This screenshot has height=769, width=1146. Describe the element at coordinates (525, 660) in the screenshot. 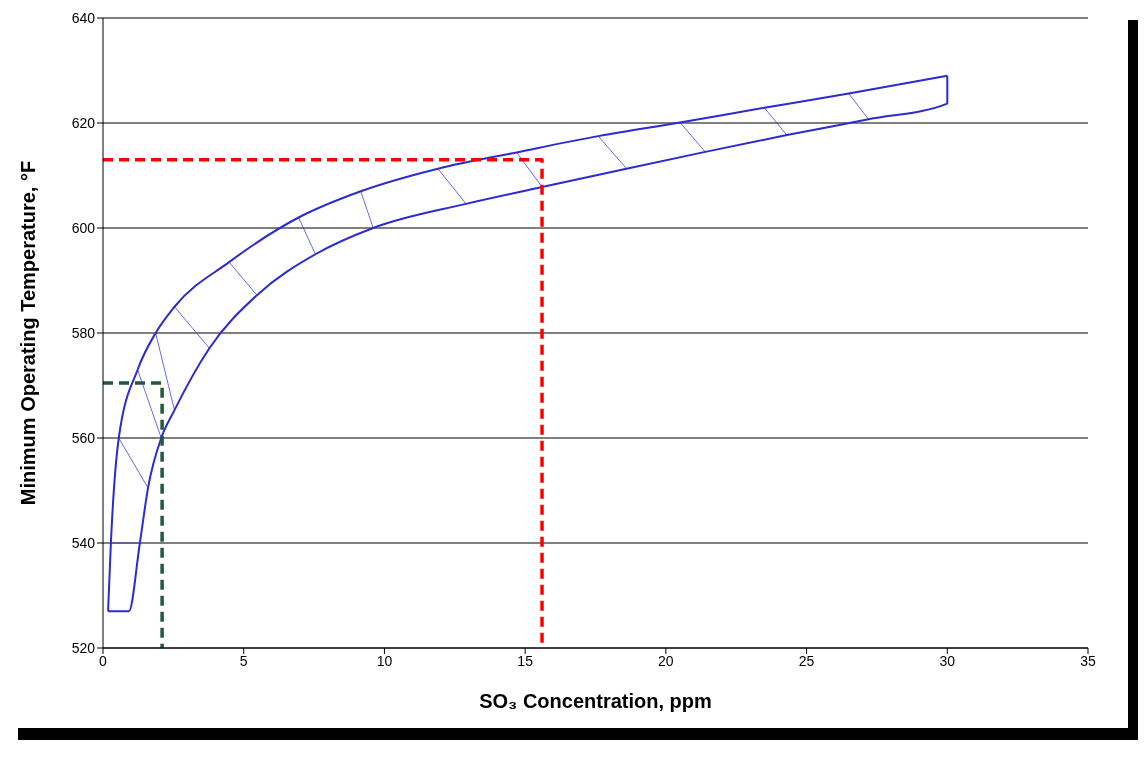

I see `x-tick-label: 15` at that location.